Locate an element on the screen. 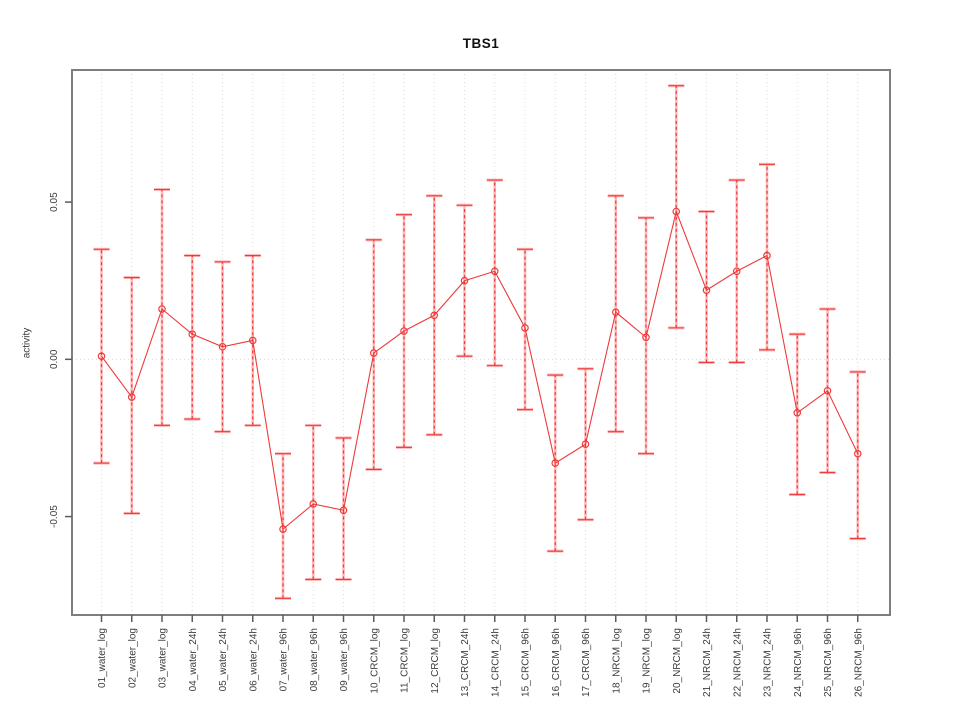 This screenshot has height=720, width=960. x-tick-label: 13_CRCM_24h is located at coordinates (465, 662).